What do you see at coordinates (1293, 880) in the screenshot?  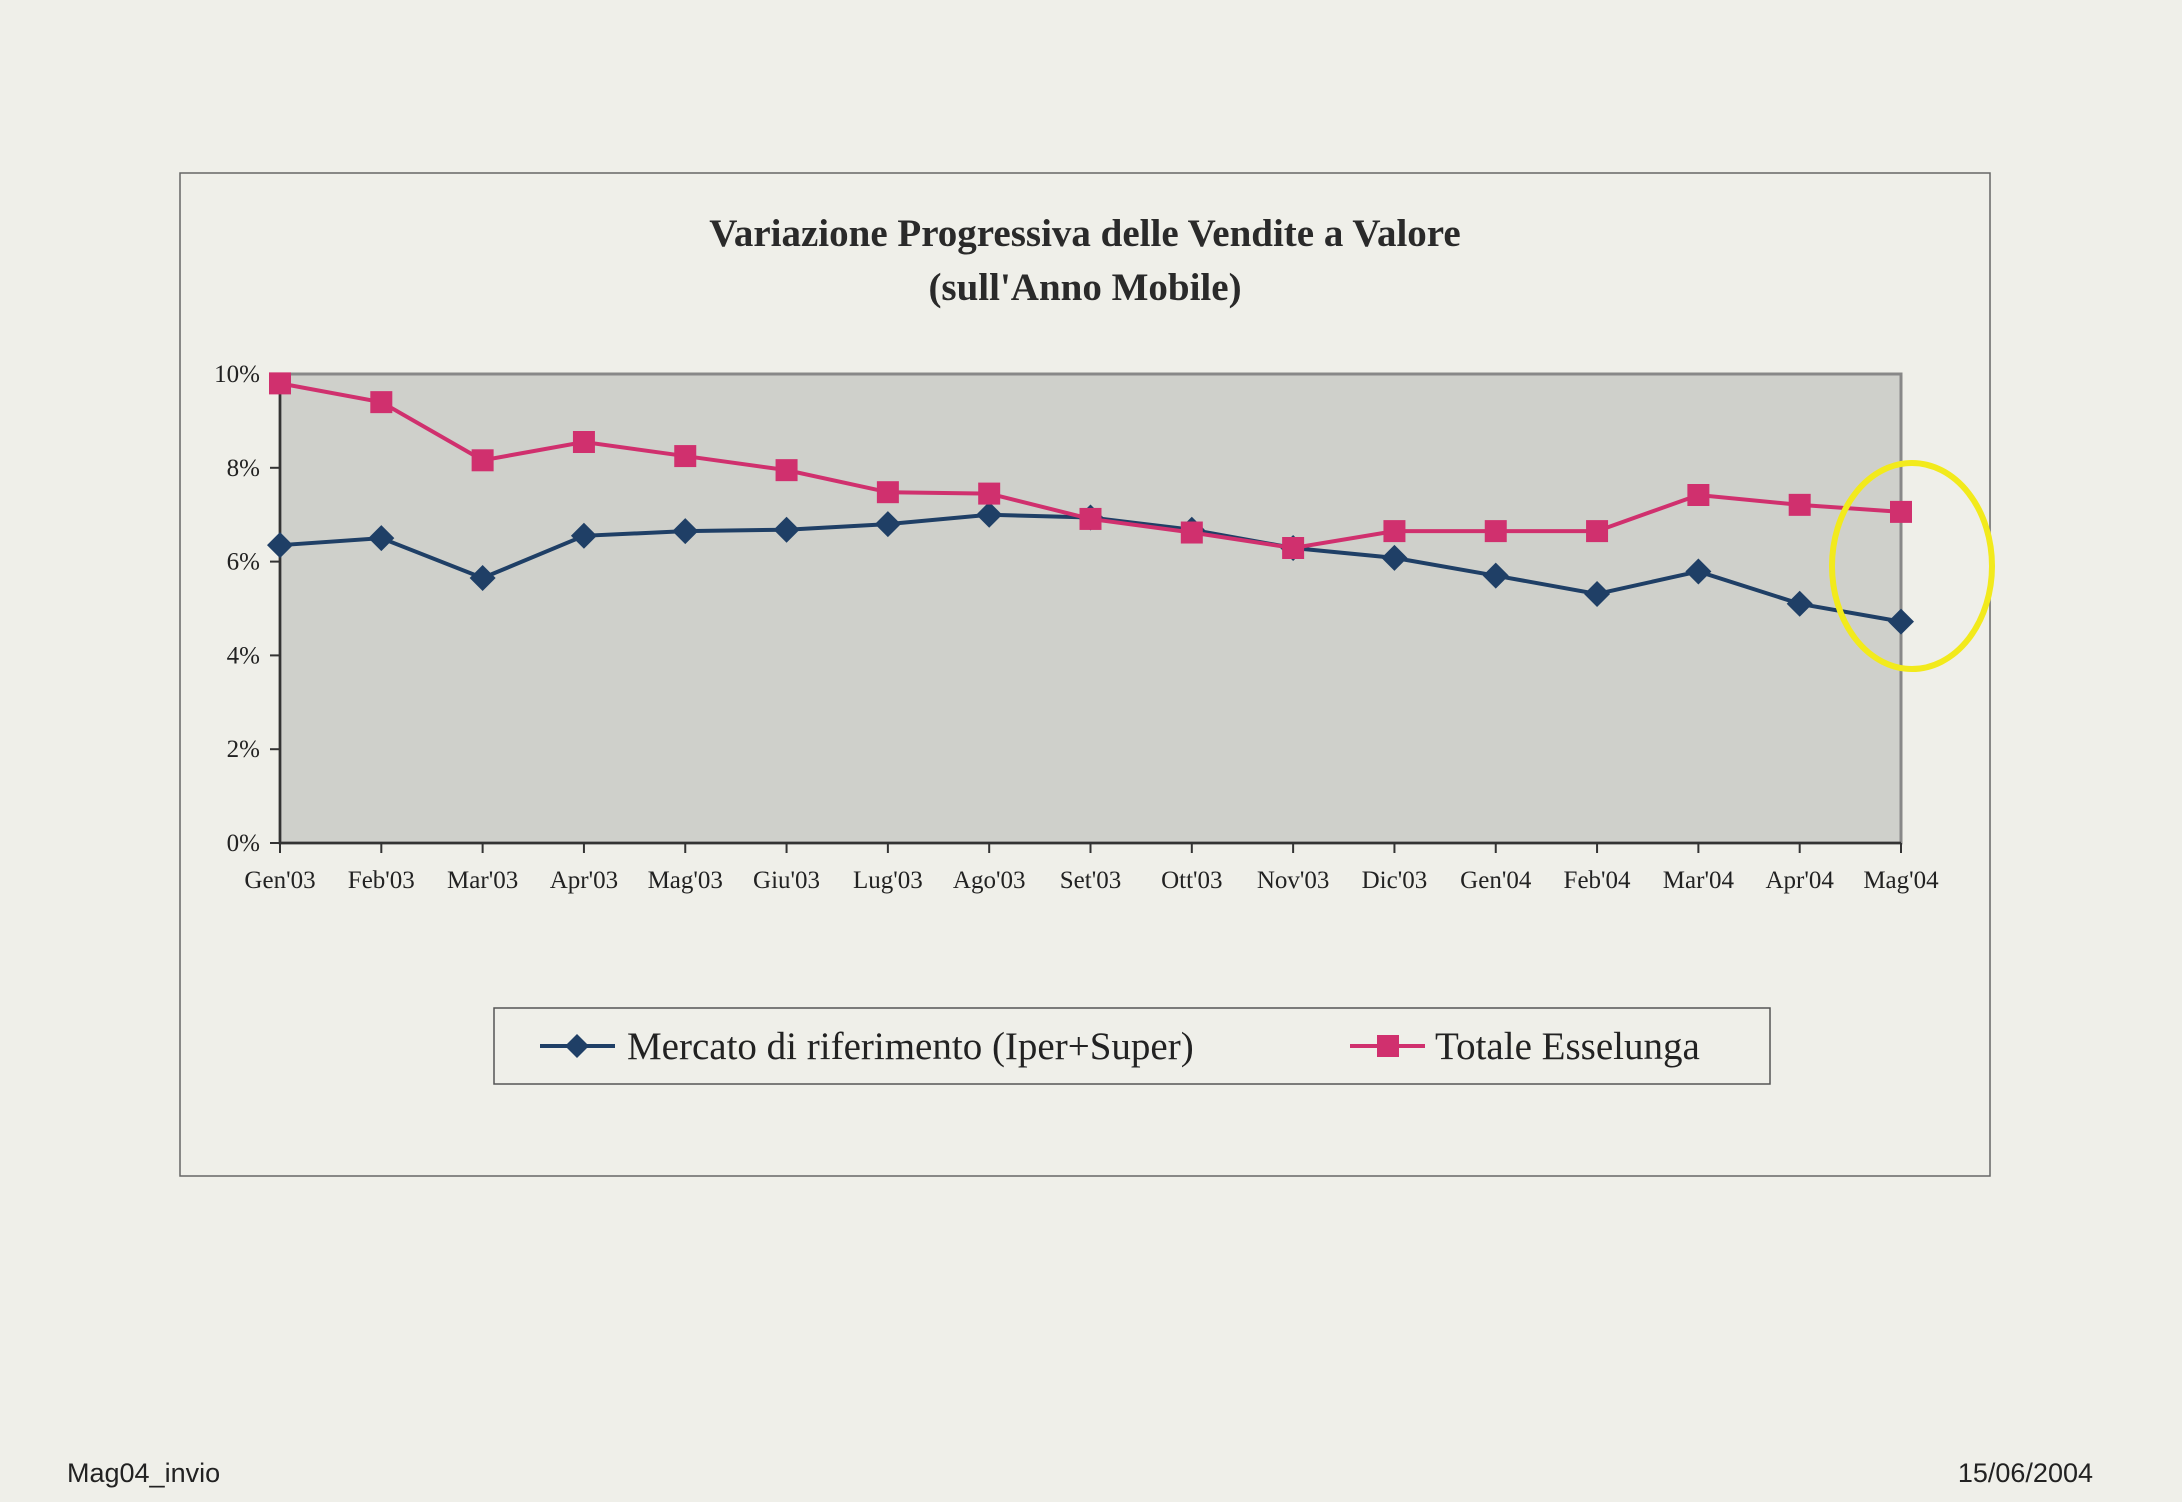 I see `x-tick-label: Nov'03` at bounding box center [1293, 880].